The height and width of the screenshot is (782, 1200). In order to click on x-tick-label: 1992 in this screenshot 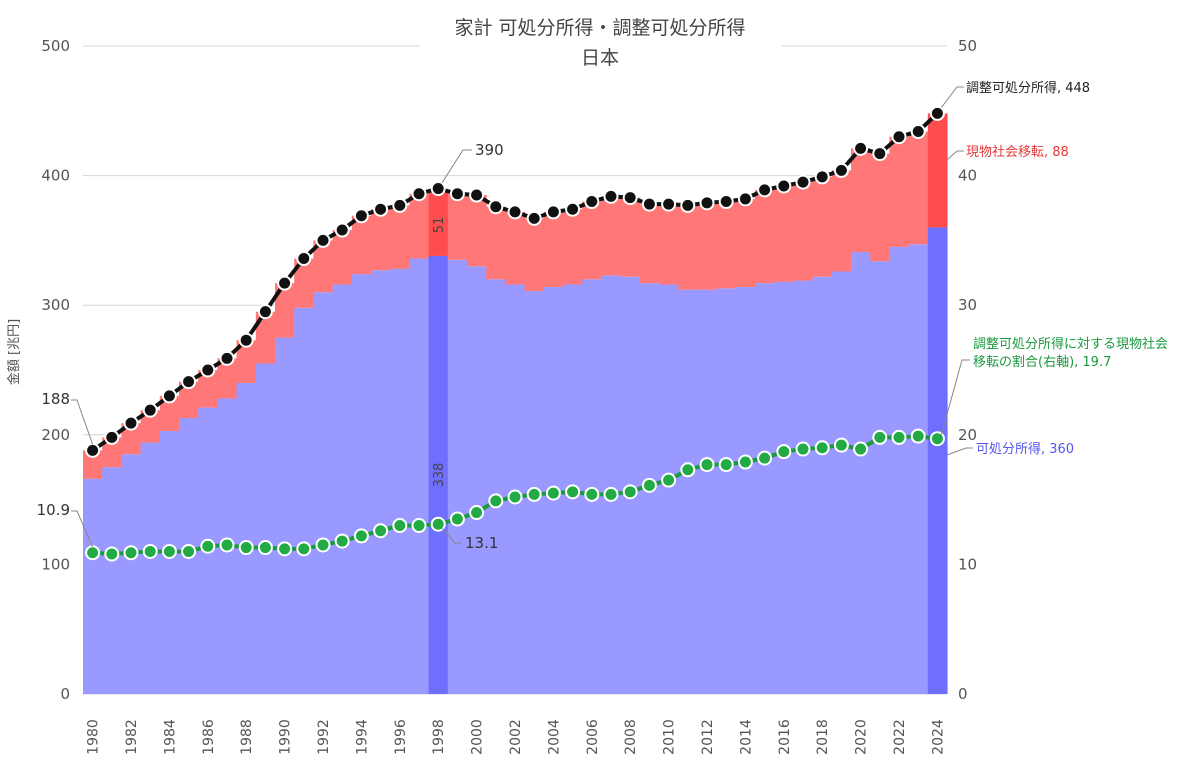, I will do `click(324, 737)`.